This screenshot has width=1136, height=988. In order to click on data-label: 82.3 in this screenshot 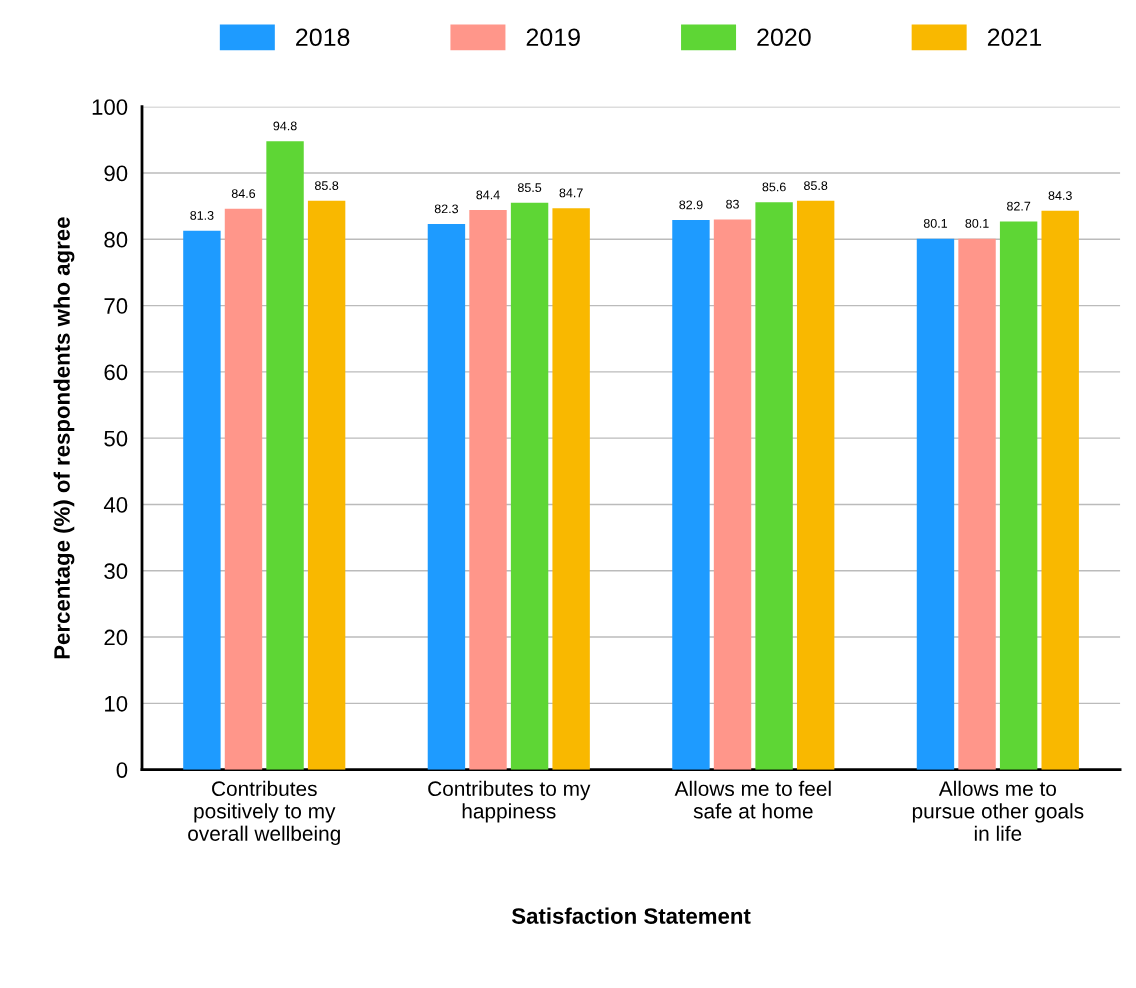, I will do `click(446, 209)`.